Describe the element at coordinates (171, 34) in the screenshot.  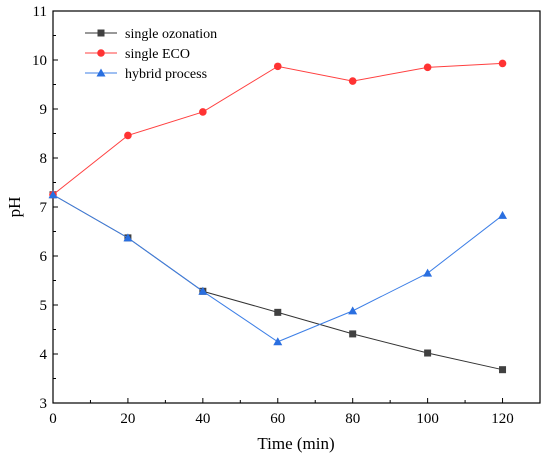
I see `legend-label: single ozonation` at that location.